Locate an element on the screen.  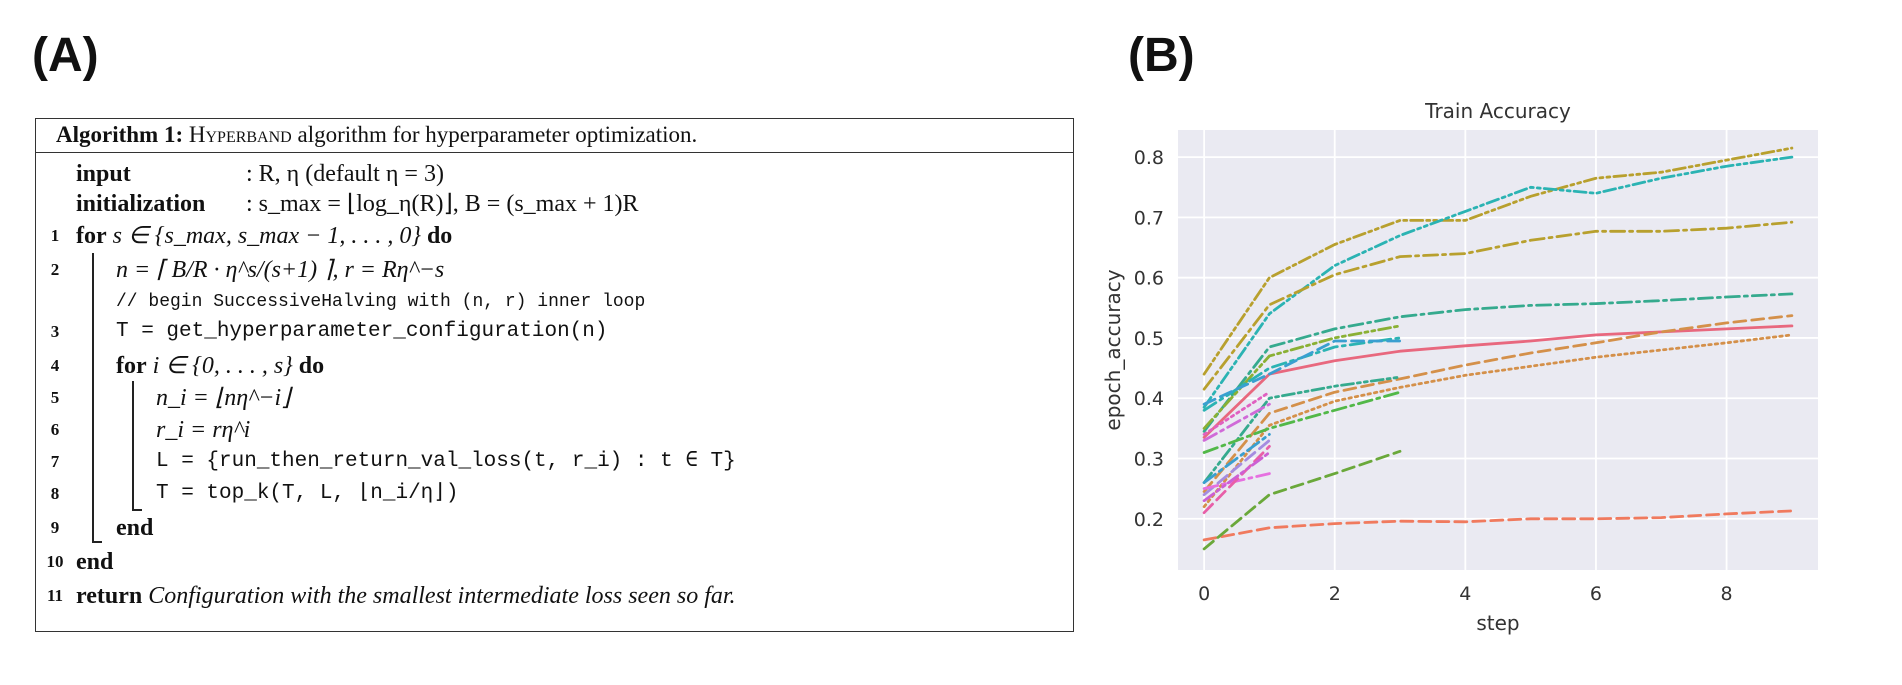
y-tick-label: 0.5 is located at coordinates (1149, 339).